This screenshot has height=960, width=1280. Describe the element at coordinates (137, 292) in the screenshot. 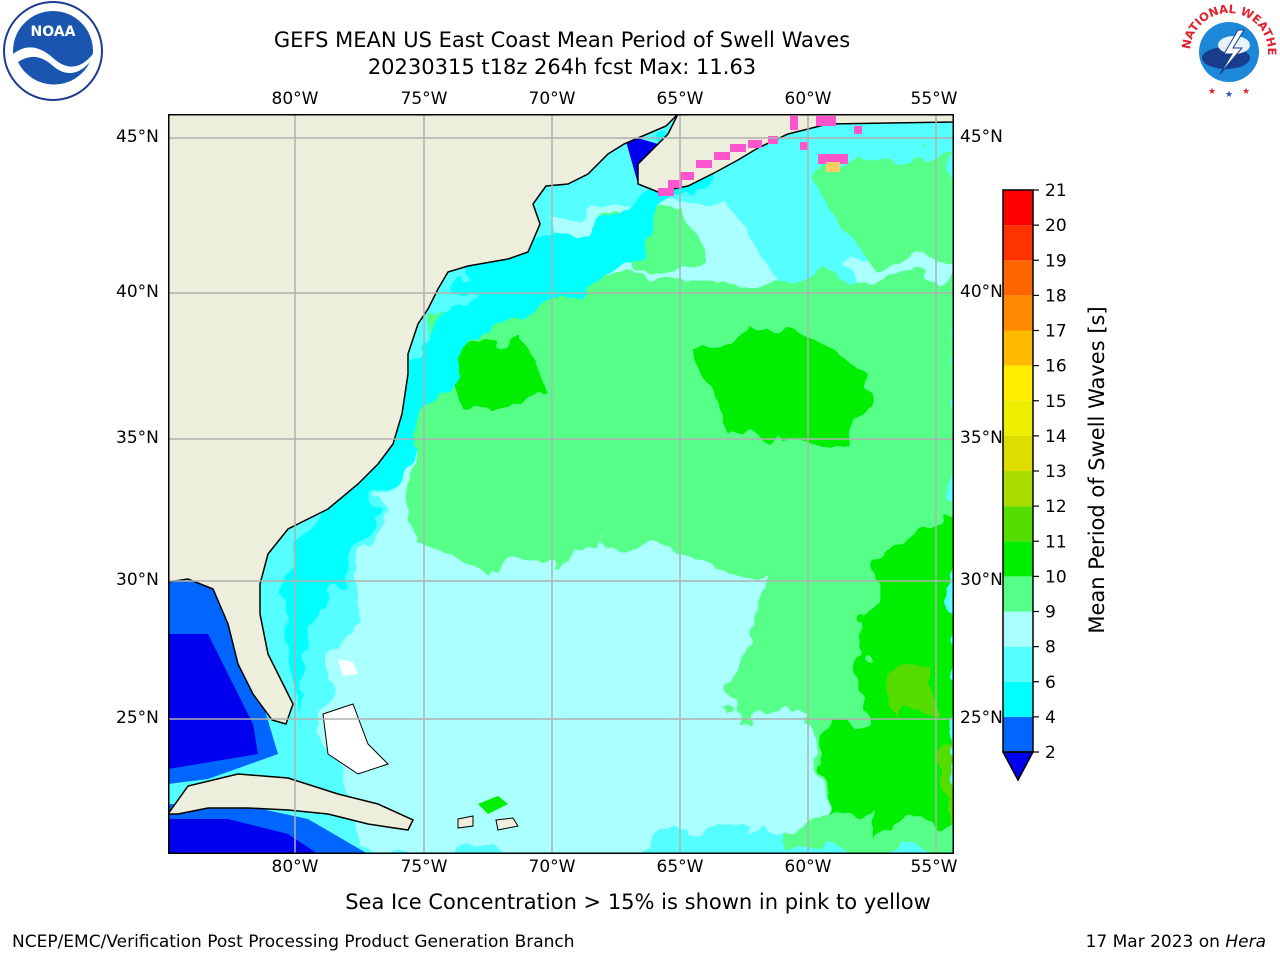

I see `lat-label-left: 40°N` at that location.